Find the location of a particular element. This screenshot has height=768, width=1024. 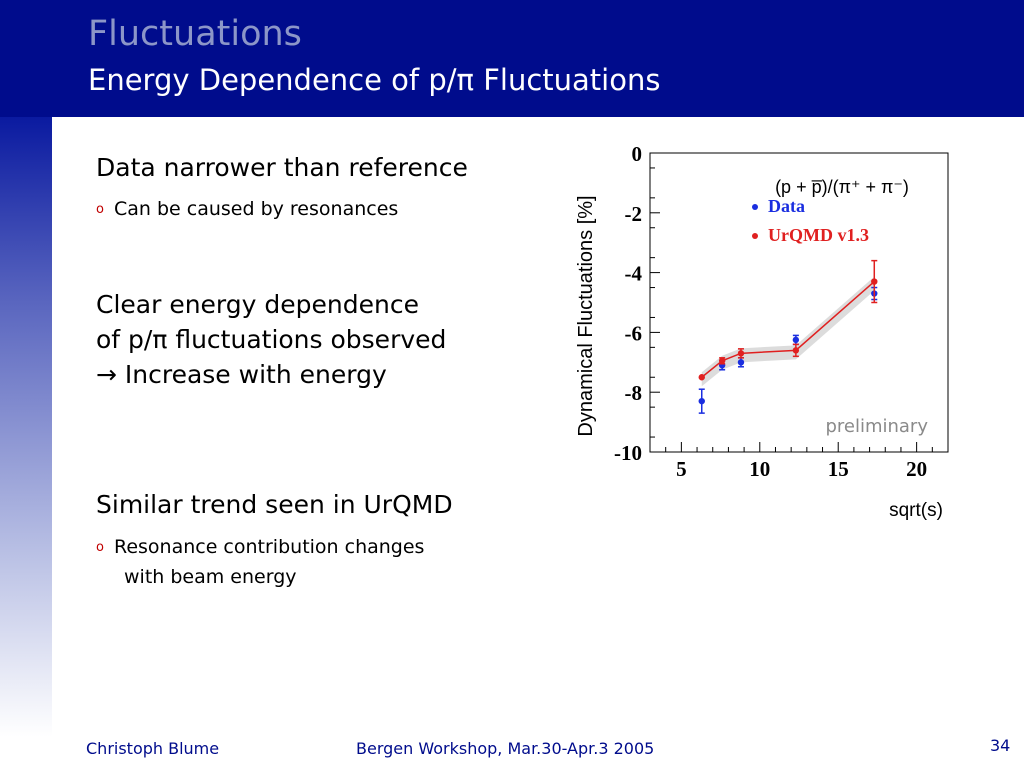

x-axis: 5 10 15 20 is located at coordinates (799, 461).